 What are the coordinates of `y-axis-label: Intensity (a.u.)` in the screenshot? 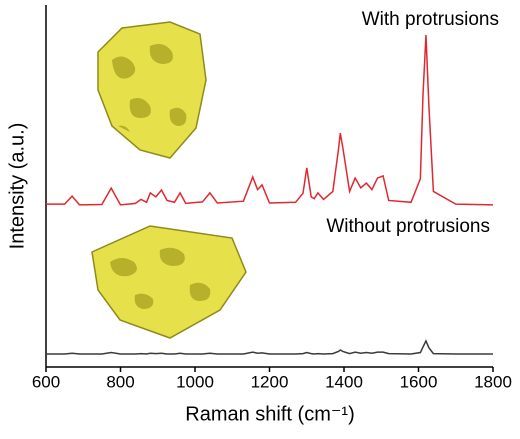 It's located at (17, 186).